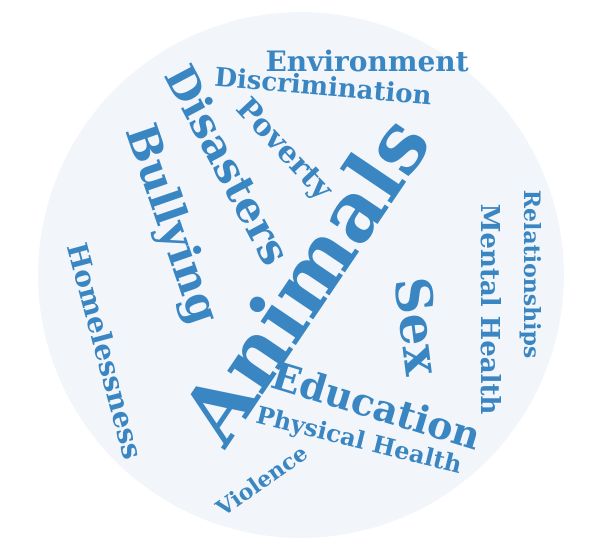 The height and width of the screenshot is (556, 599). What do you see at coordinates (417, 326) in the screenshot?
I see `word-sex: Sex` at bounding box center [417, 326].